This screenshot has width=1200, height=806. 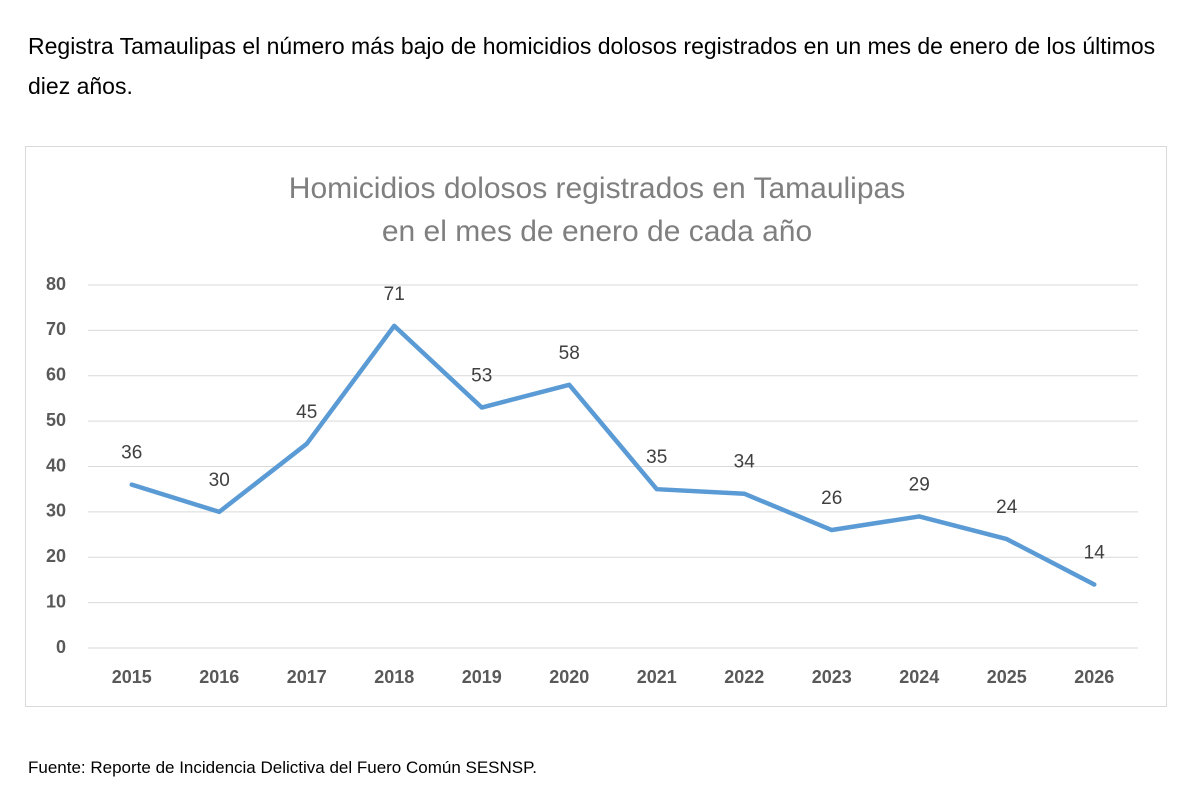 What do you see at coordinates (394, 677) in the screenshot?
I see `x-tick-label: 2018` at bounding box center [394, 677].